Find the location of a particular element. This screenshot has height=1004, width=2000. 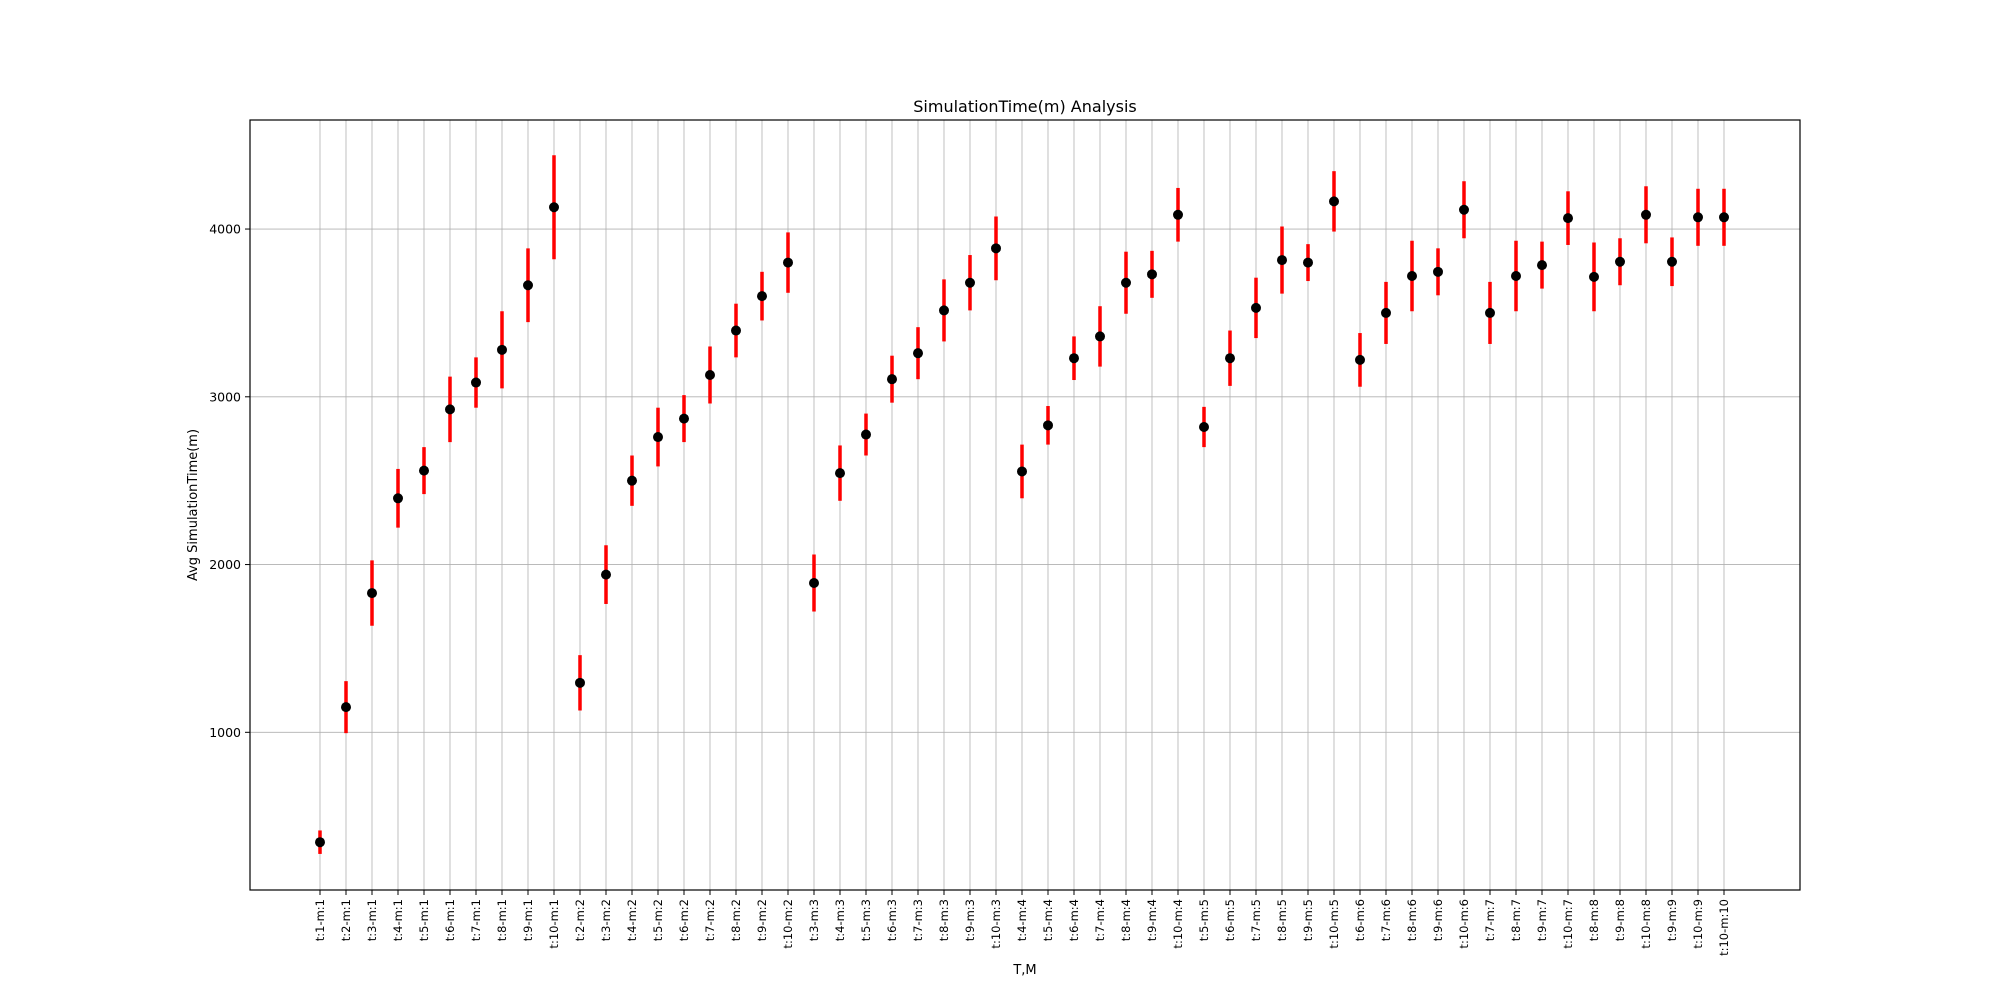

y-tick-label: 2000 is located at coordinates (225, 564).